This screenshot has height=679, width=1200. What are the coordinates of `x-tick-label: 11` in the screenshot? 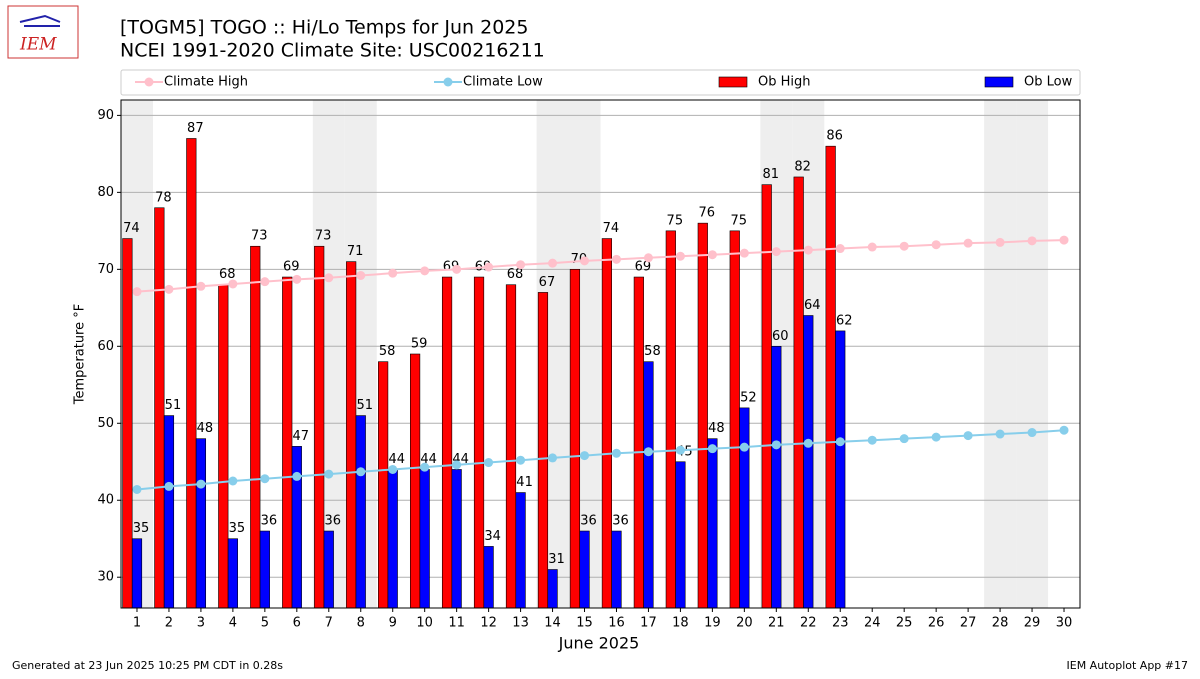 It's located at (456, 623).